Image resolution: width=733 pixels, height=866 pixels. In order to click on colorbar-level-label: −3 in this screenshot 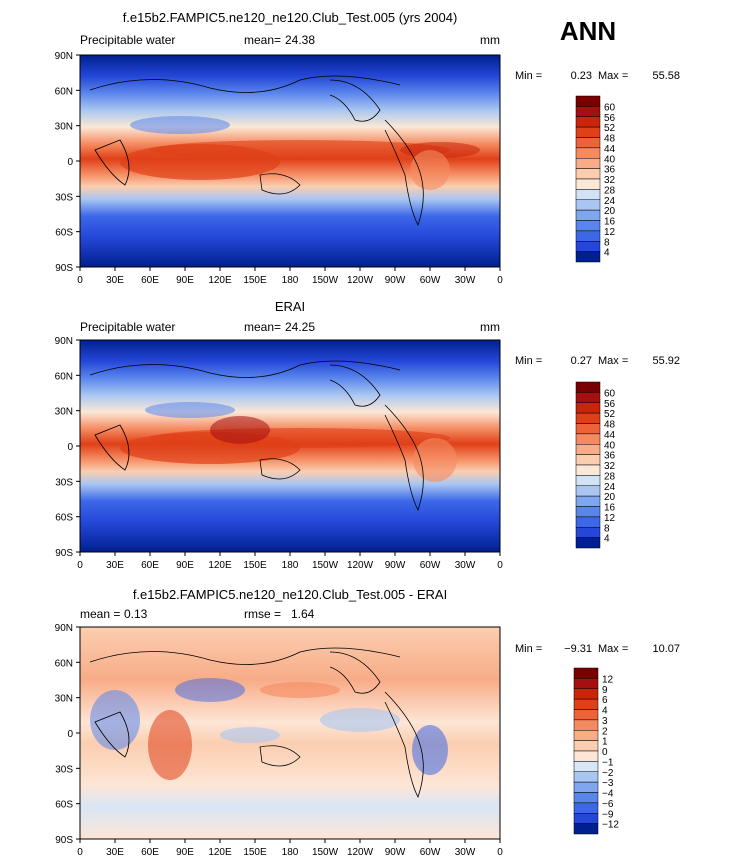, I will do `click(608, 783)`.